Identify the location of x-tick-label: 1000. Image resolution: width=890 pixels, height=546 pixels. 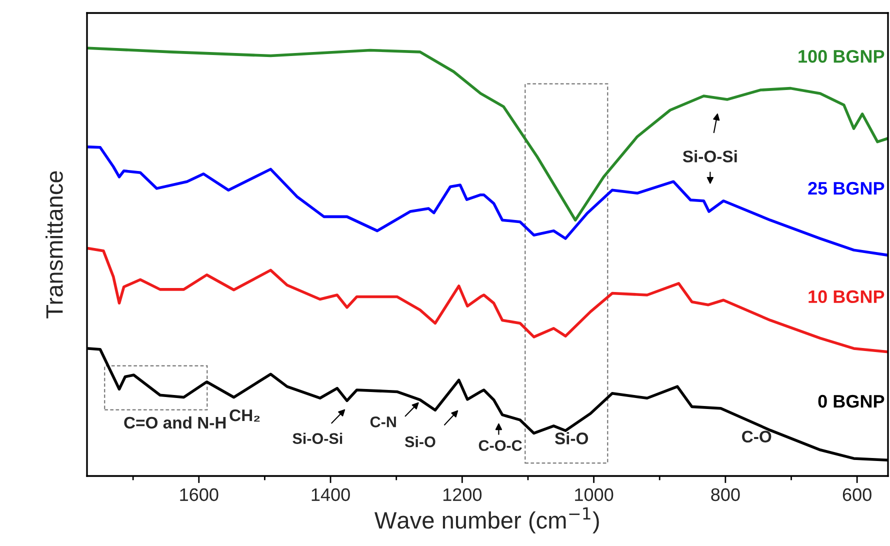
(594, 495).